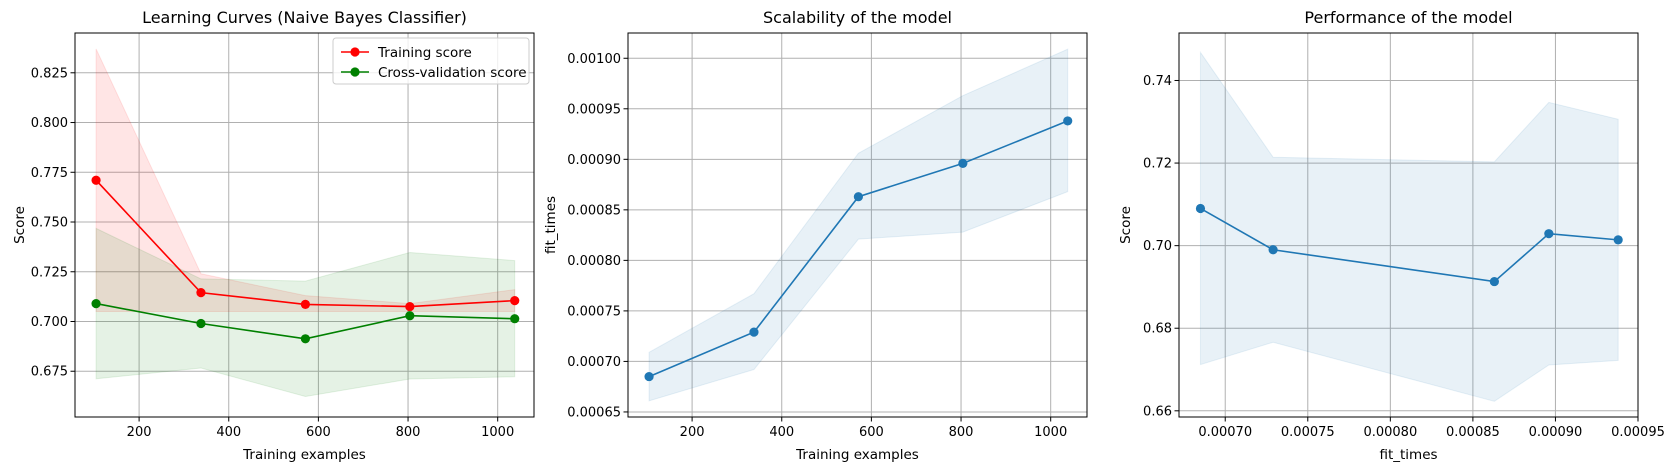  Describe the element at coordinates (594, 59) in the screenshot. I see `y-tick-label: 0.00100` at that location.